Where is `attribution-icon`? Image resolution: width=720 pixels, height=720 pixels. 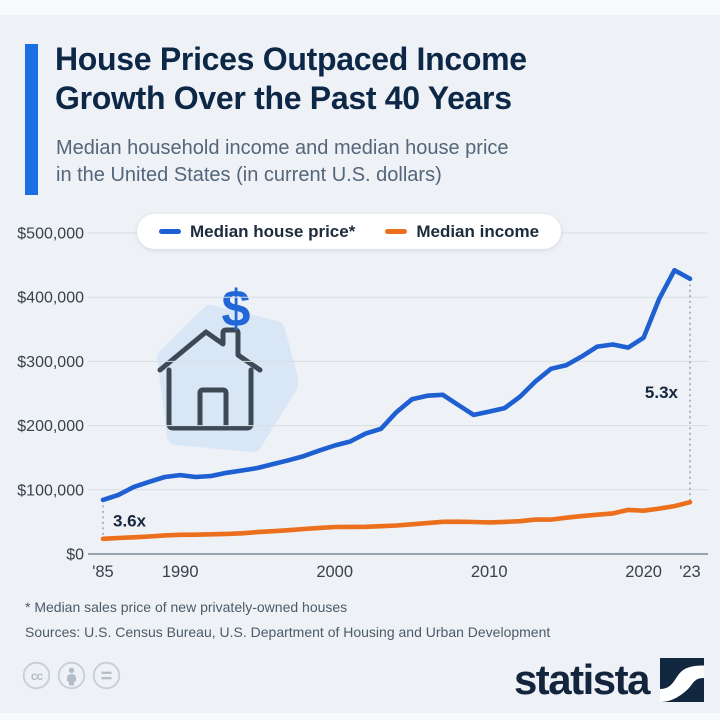 attribution-icon is located at coordinates (71, 675).